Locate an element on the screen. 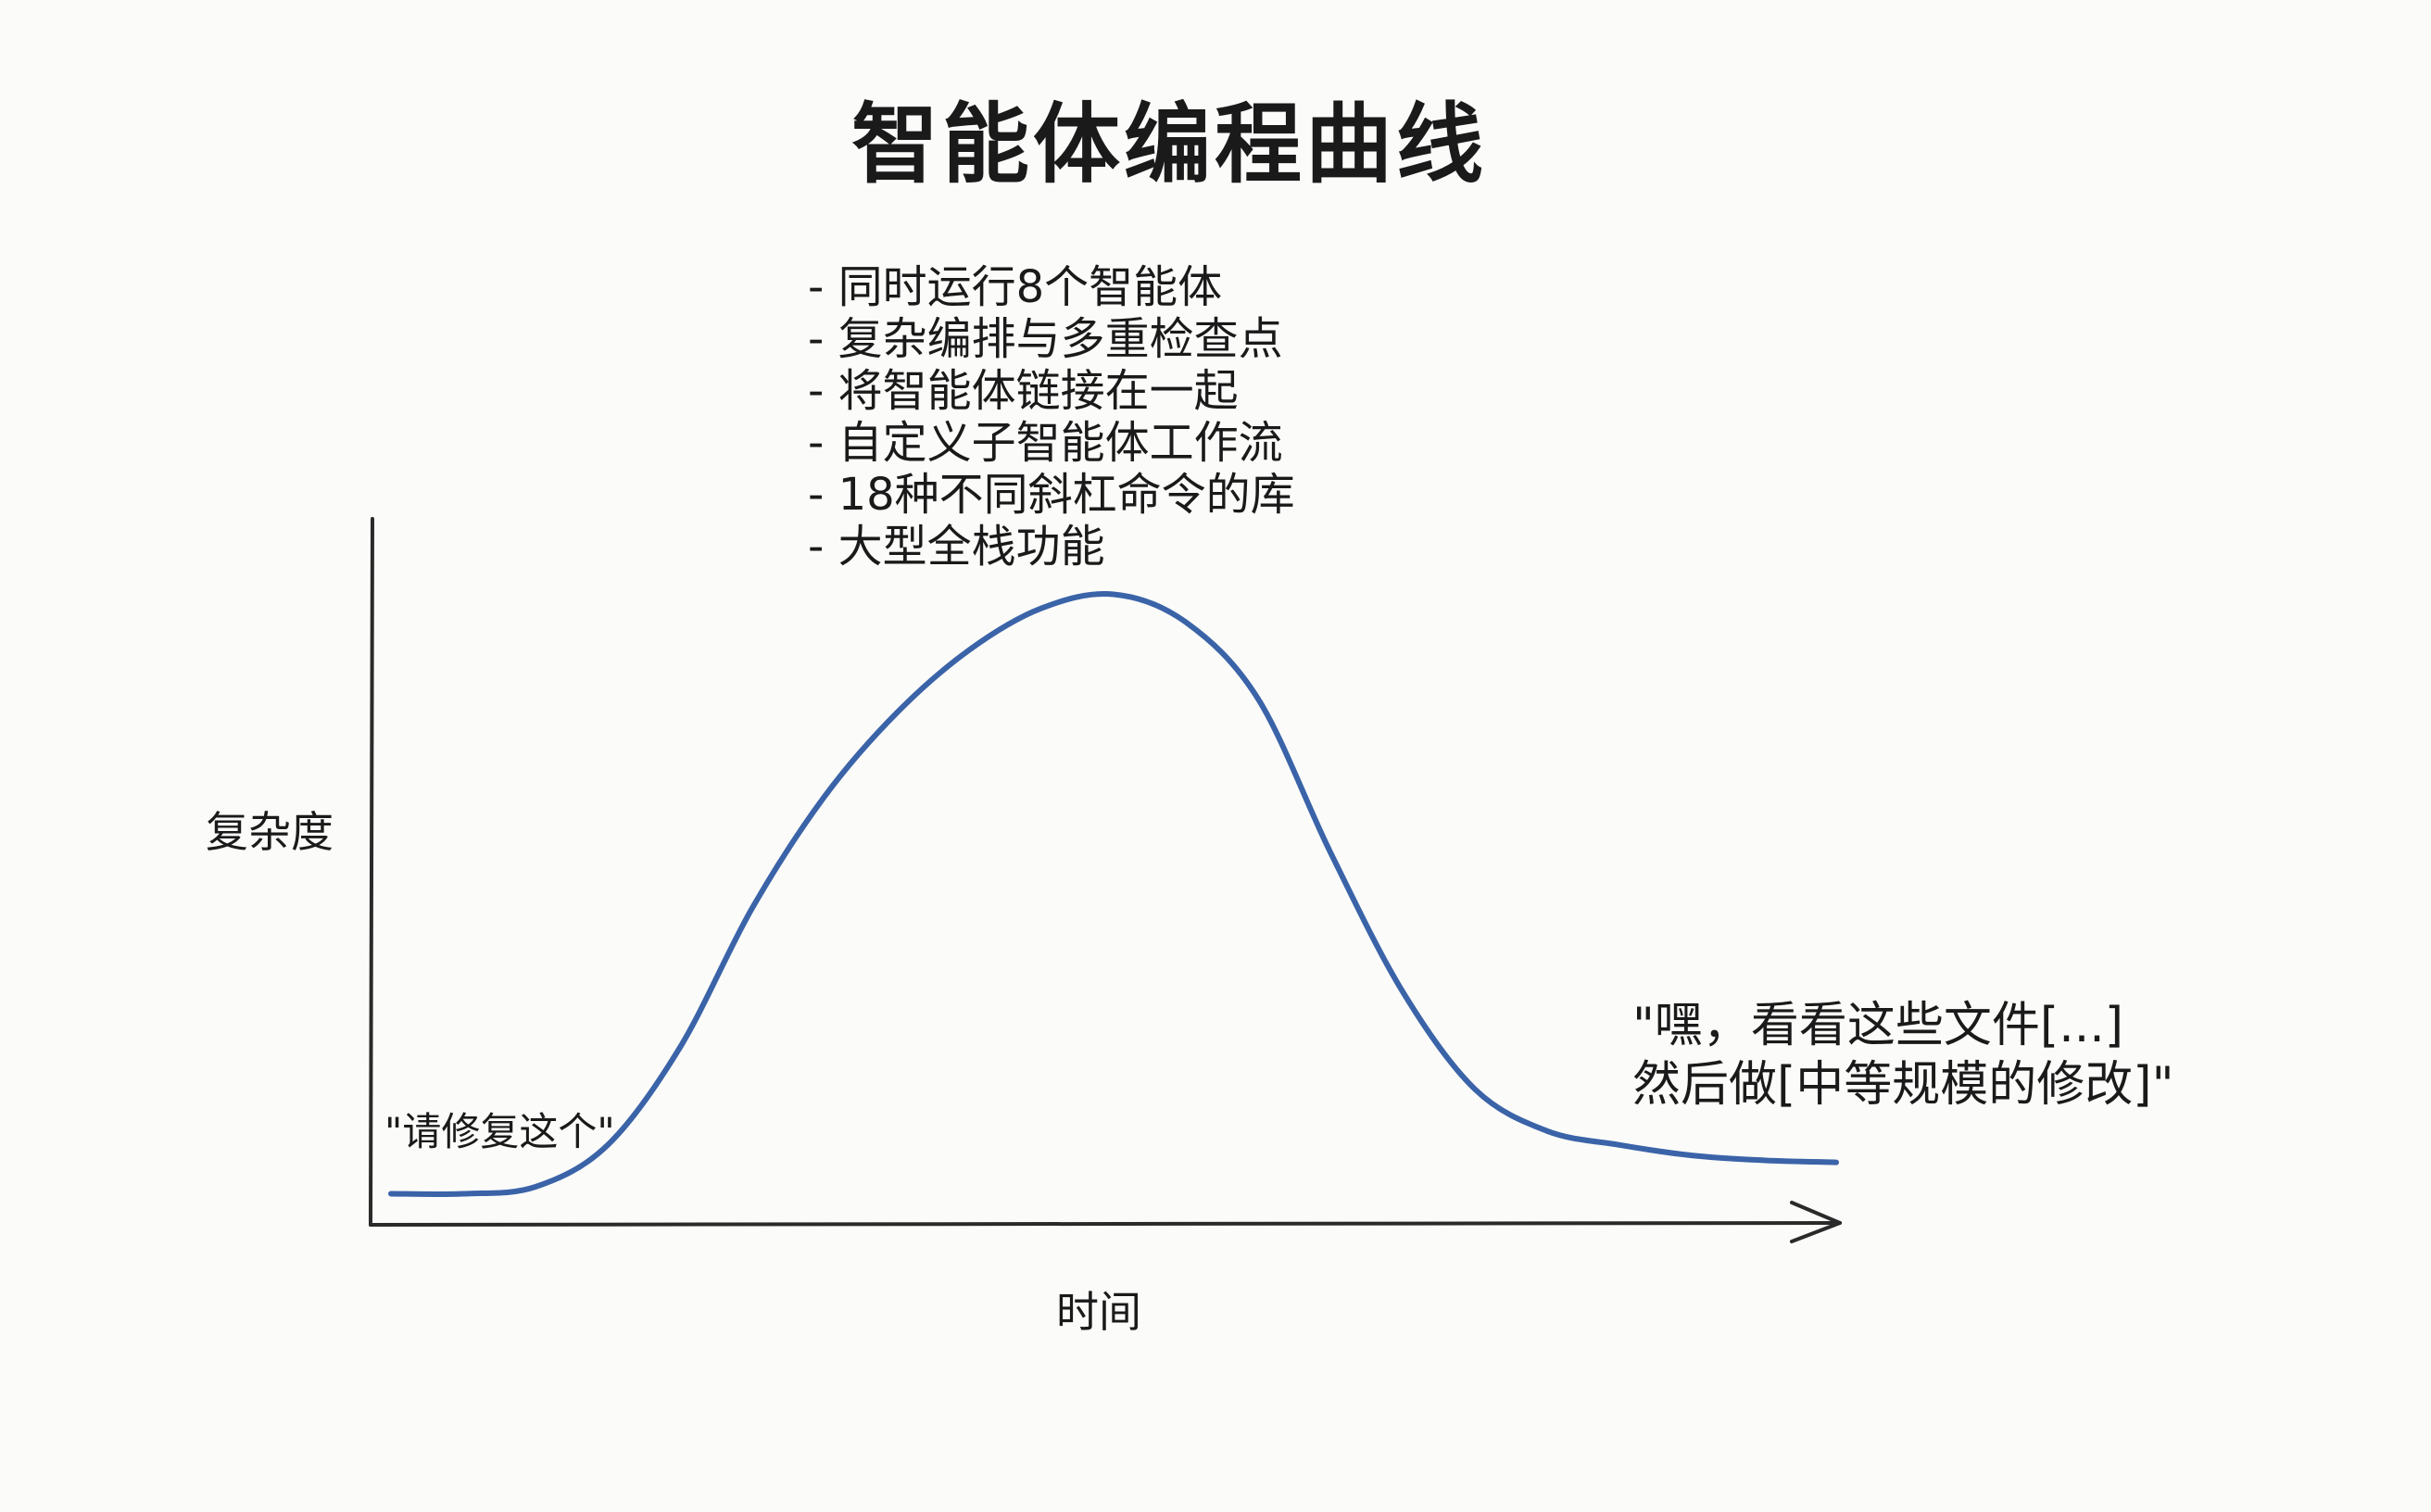 The width and height of the screenshot is (2431, 1512). peak-note: - 自定义子智能体工作流 is located at coordinates (1045, 443).